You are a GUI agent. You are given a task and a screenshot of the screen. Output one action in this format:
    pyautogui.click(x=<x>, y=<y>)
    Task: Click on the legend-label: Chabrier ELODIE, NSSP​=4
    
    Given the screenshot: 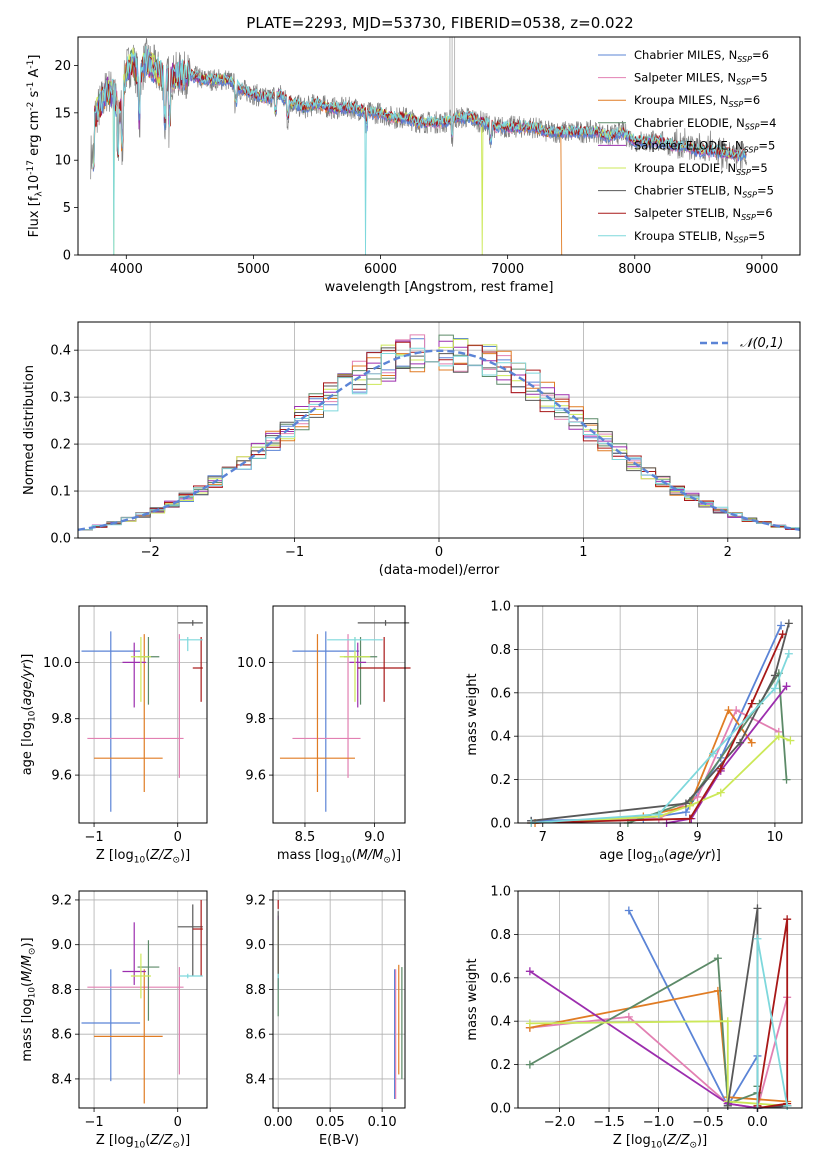 What is the action you would take?
    pyautogui.click(x=705, y=124)
    